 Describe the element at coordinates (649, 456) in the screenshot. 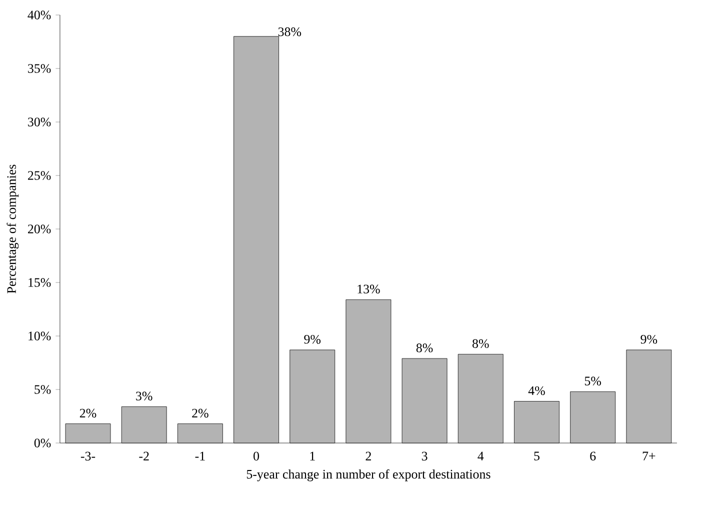

I see `x-tick-label: 7+` at that location.